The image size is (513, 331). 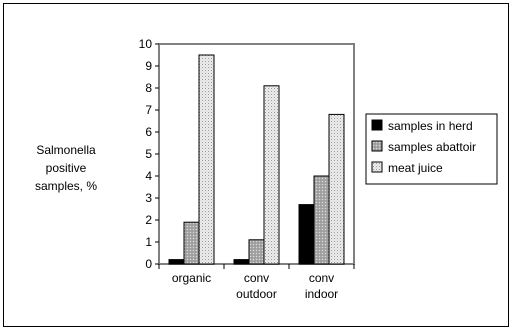 I want to click on bar-meat-juice-conv-indoor, so click(x=336, y=189).